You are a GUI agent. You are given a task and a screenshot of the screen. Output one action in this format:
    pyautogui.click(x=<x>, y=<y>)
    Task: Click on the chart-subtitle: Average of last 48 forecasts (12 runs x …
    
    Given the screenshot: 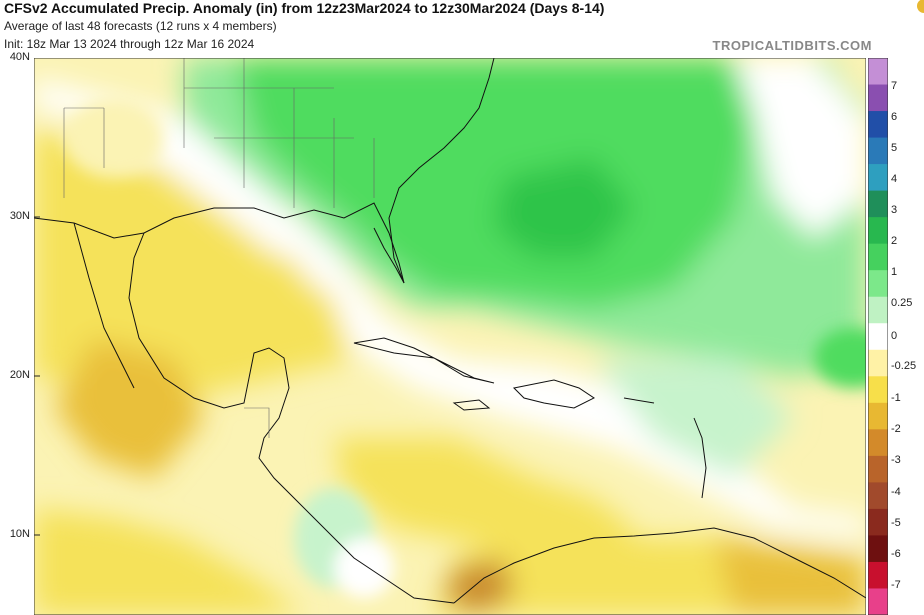 What is the action you would take?
    pyautogui.click(x=140, y=26)
    